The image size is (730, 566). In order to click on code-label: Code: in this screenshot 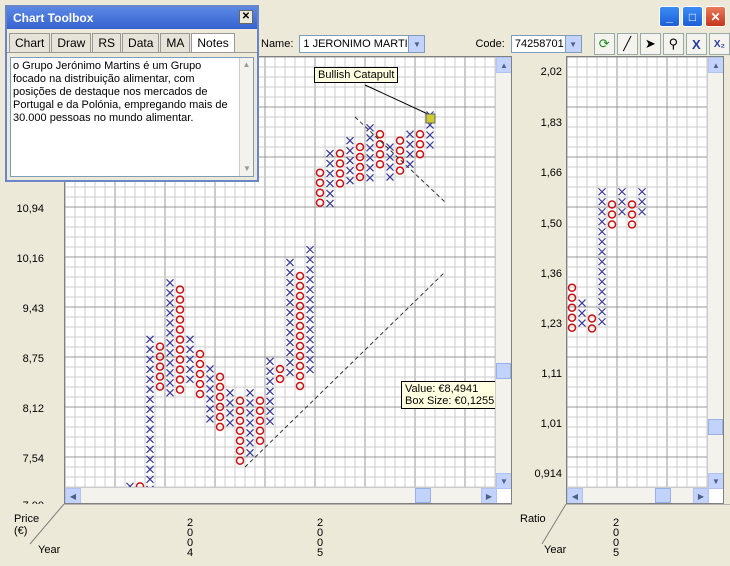, I will do `click(490, 44)`.